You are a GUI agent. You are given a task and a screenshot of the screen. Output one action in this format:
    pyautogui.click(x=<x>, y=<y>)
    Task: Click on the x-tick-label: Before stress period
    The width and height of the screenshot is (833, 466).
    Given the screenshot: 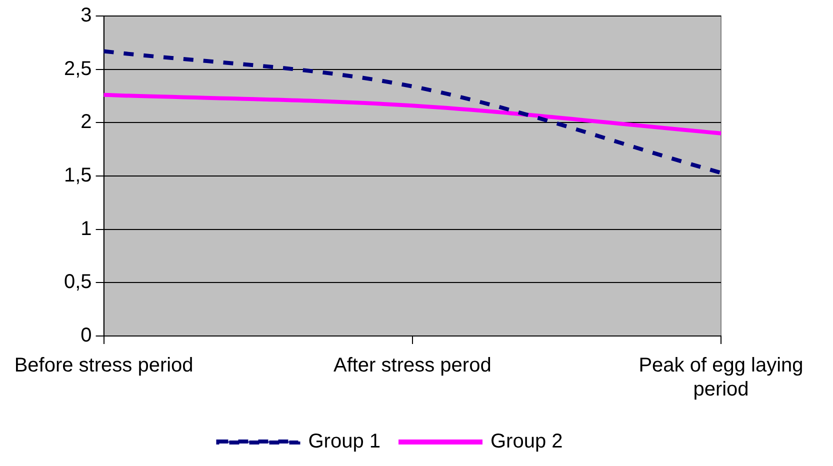 What is the action you would take?
    pyautogui.click(x=104, y=365)
    